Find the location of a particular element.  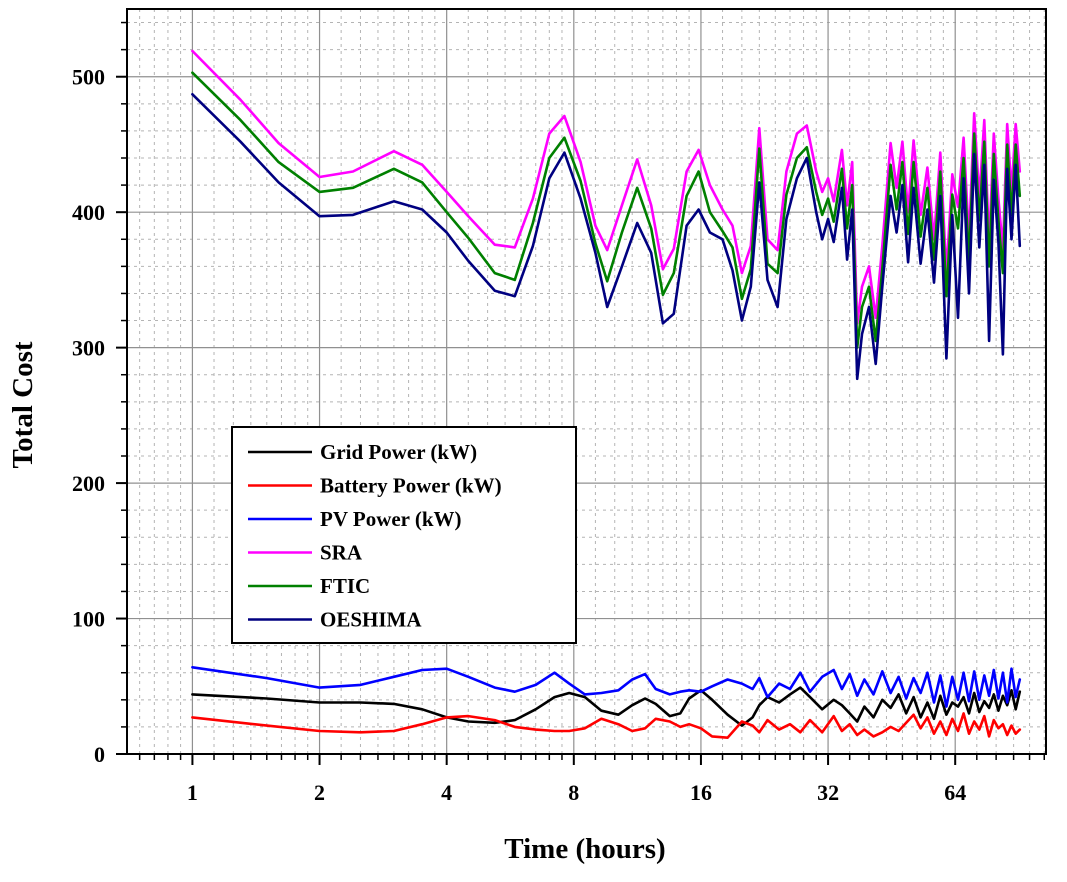

y-tick-label: 300 is located at coordinates (88, 348).